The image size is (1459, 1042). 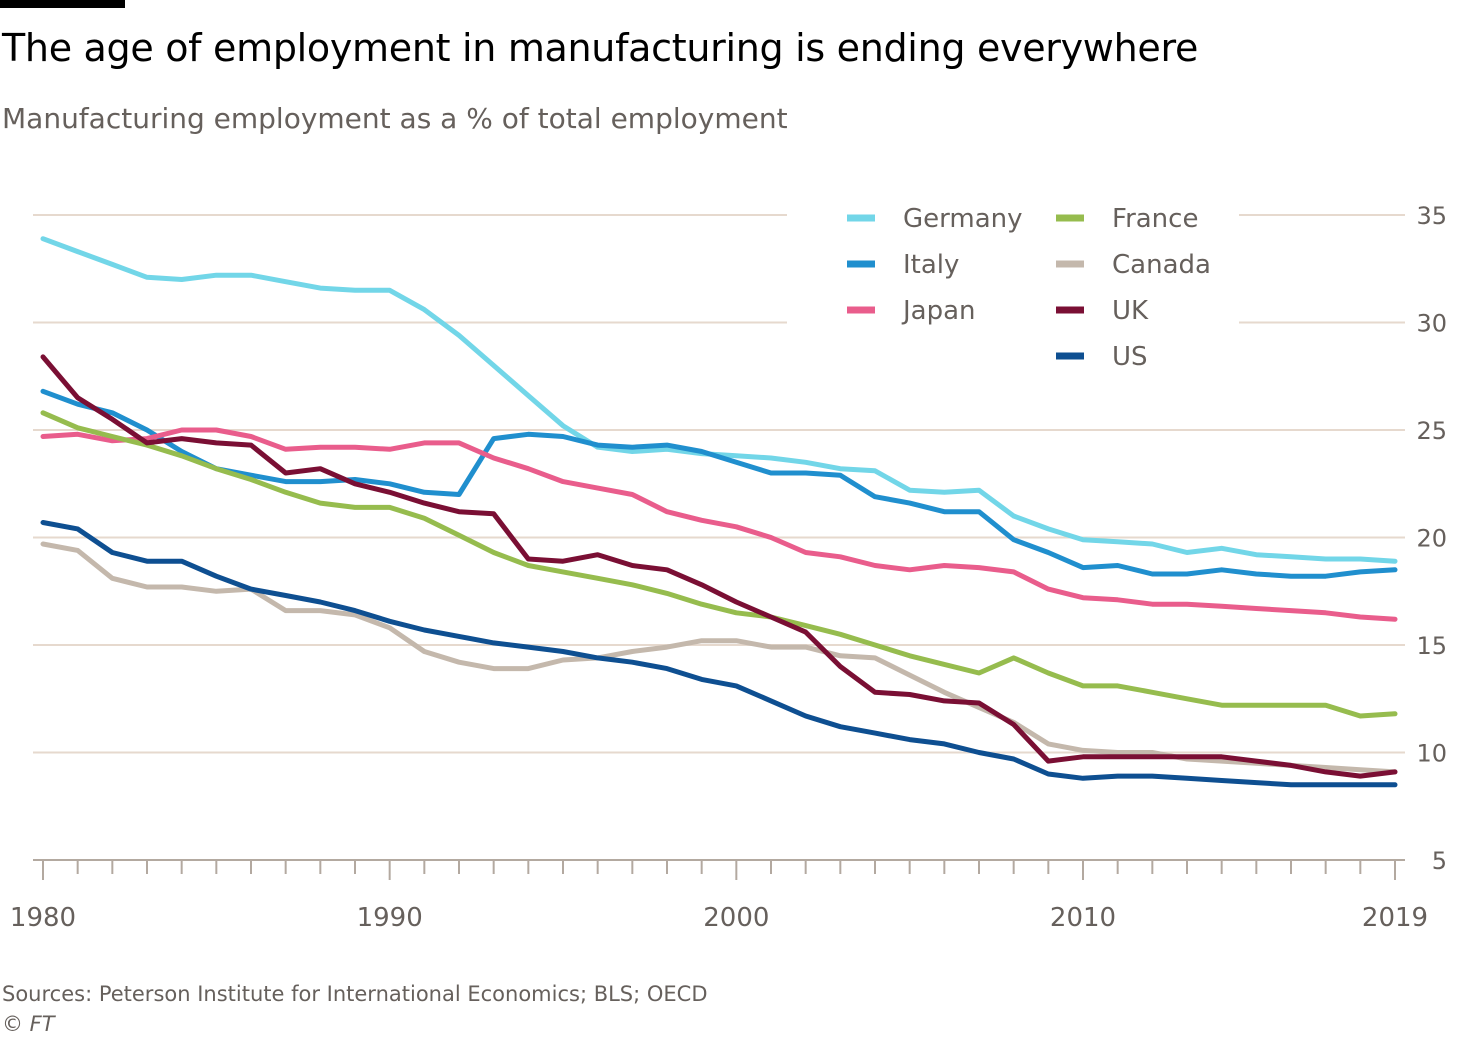 I want to click on legend-label-us: US, so click(x=1130, y=357).